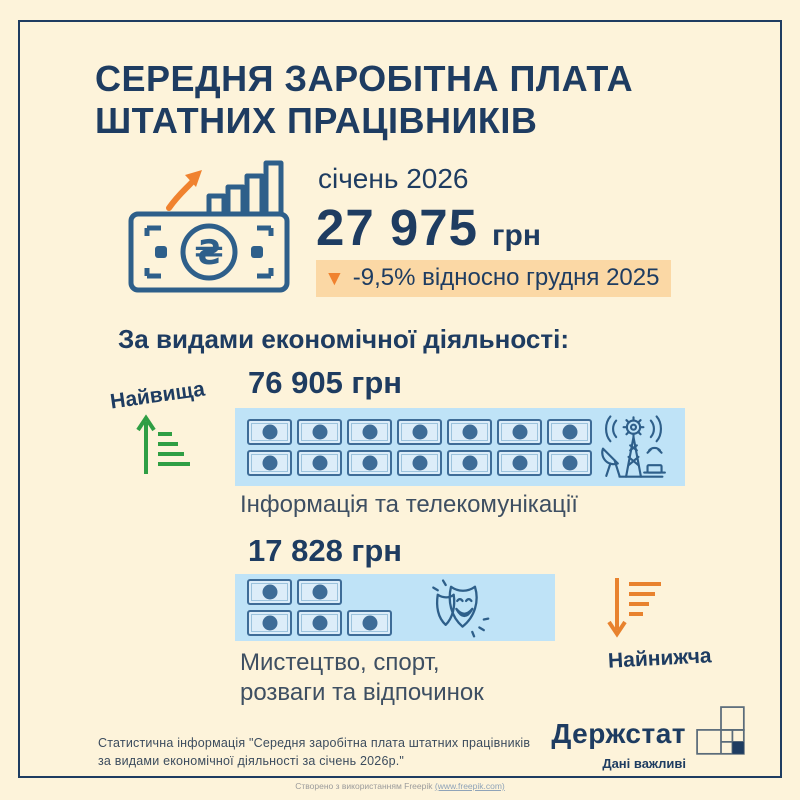  I want to click on derzhstat-logo: Держстат Дані важливі, so click(648, 738).